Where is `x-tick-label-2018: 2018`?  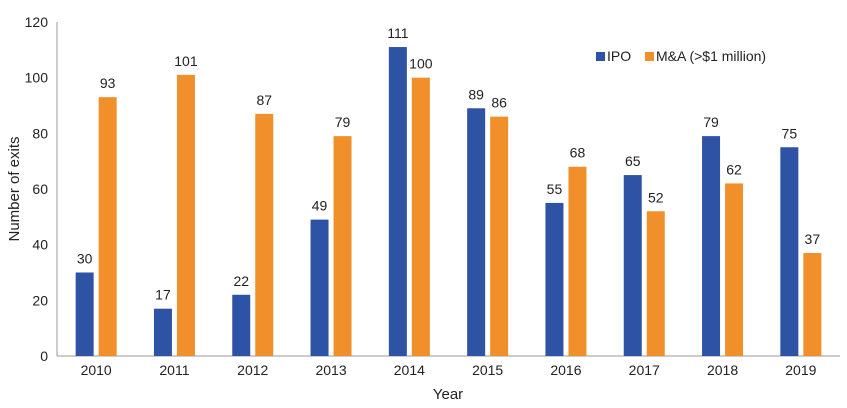
x-tick-label-2018: 2018 is located at coordinates (722, 370).